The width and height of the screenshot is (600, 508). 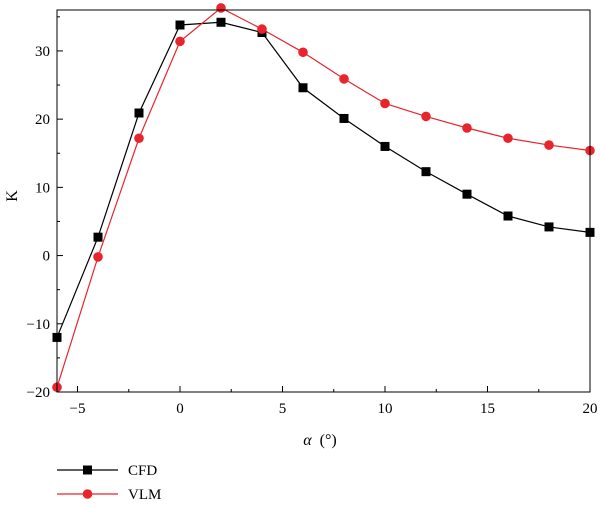 I want to click on y-tick-label: 10, so click(x=42, y=188).